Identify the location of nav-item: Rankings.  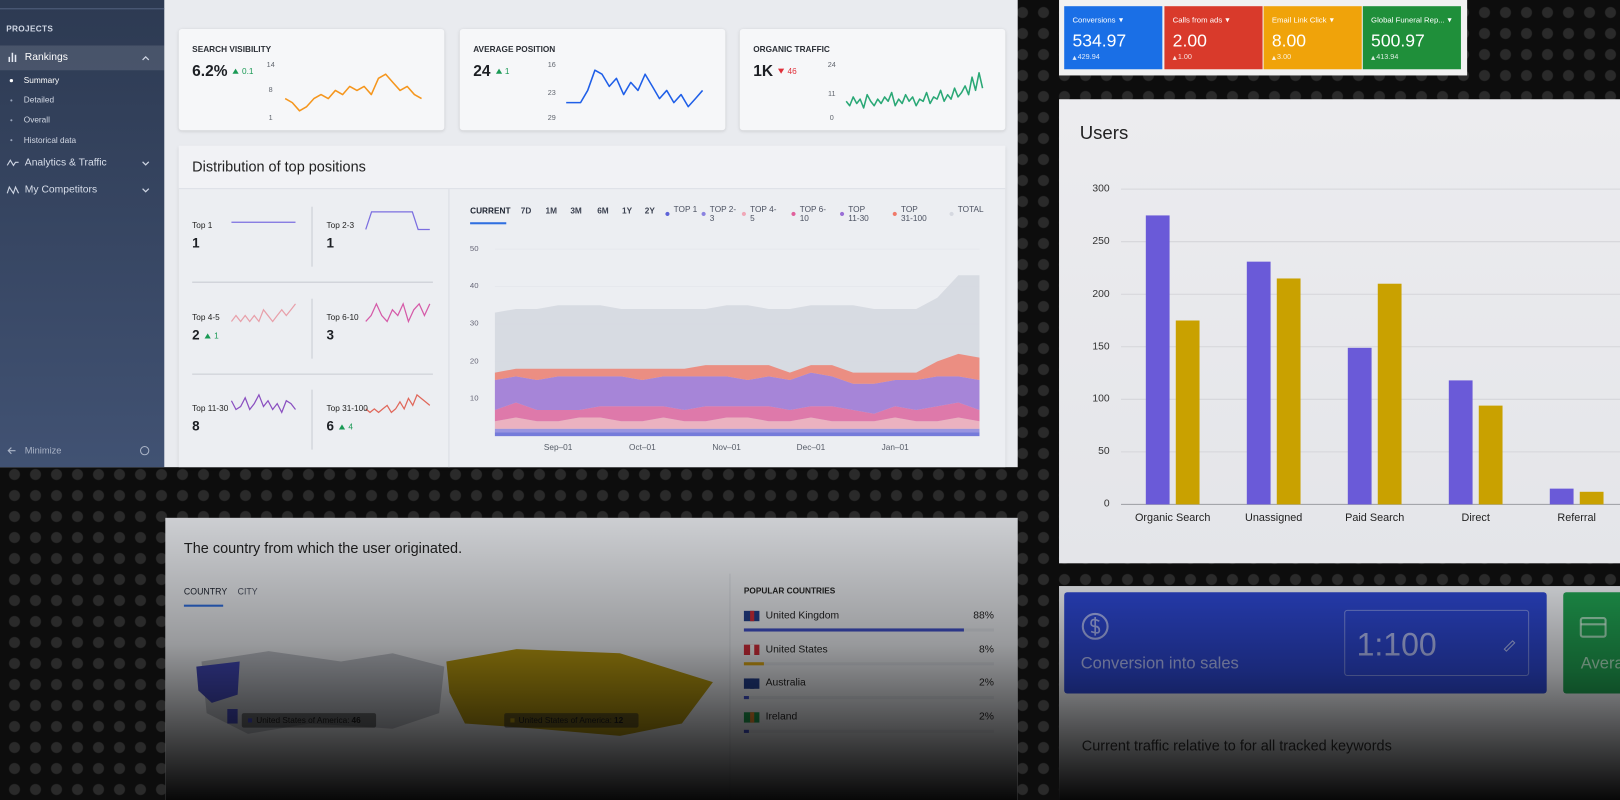
(46, 57).